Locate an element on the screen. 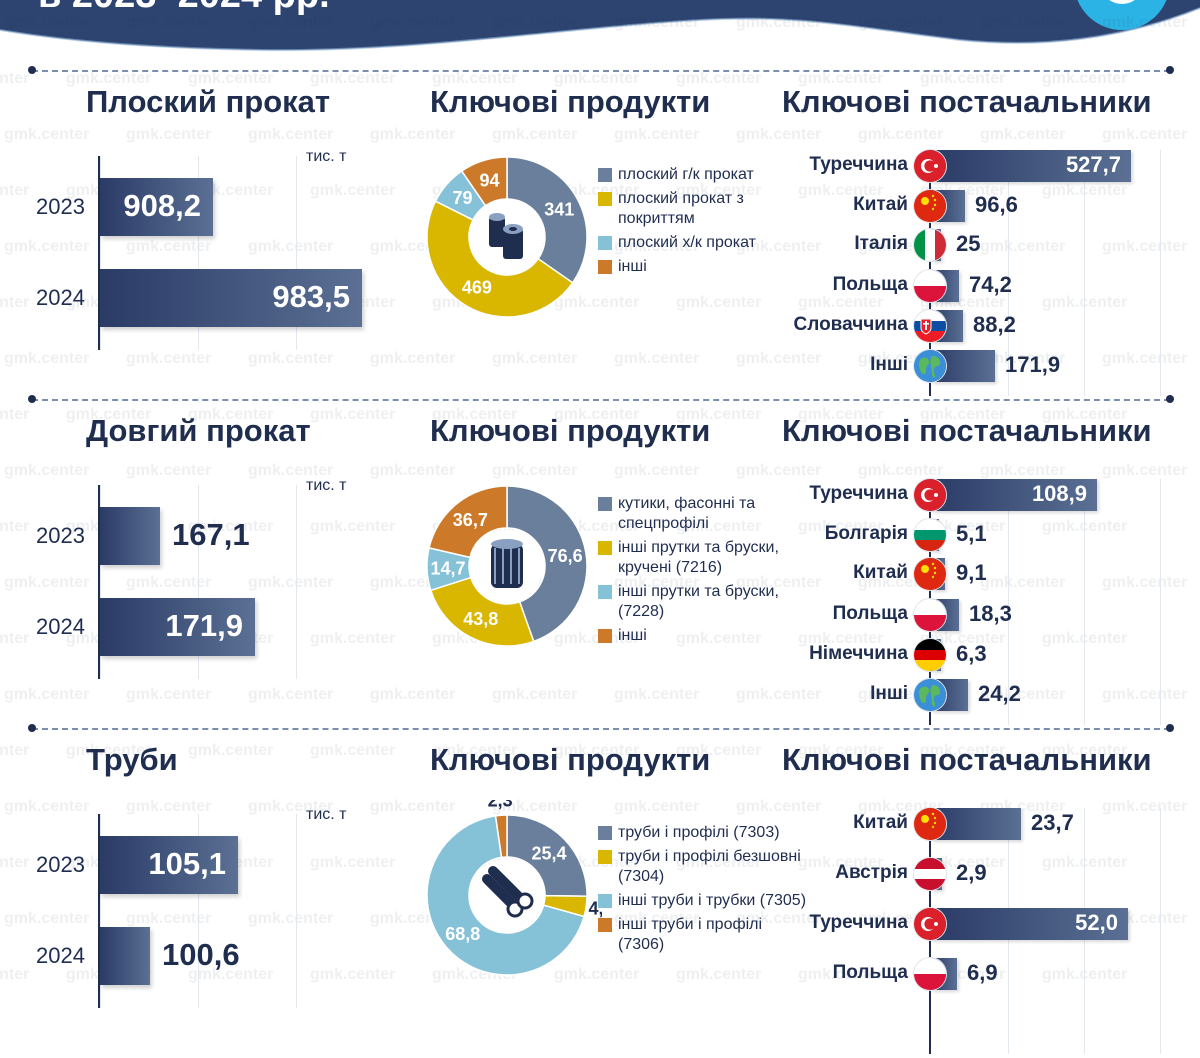 The height and width of the screenshot is (1058, 1200). section-title: Труби is located at coordinates (132, 759).